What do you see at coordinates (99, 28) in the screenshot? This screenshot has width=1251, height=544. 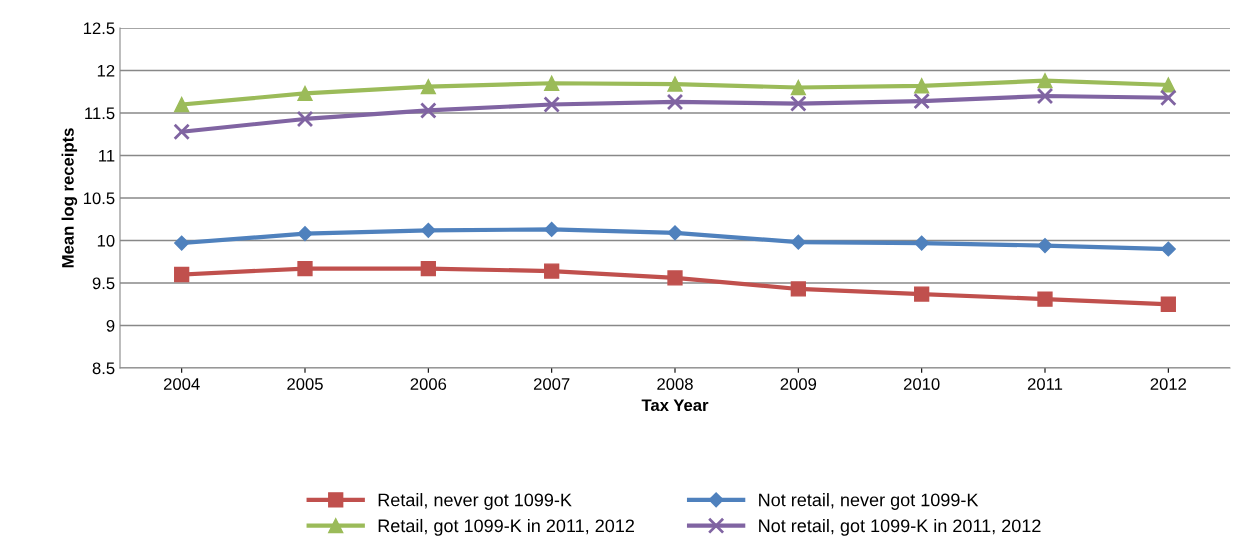 I see `y-tick-label: 12.5` at bounding box center [99, 28].